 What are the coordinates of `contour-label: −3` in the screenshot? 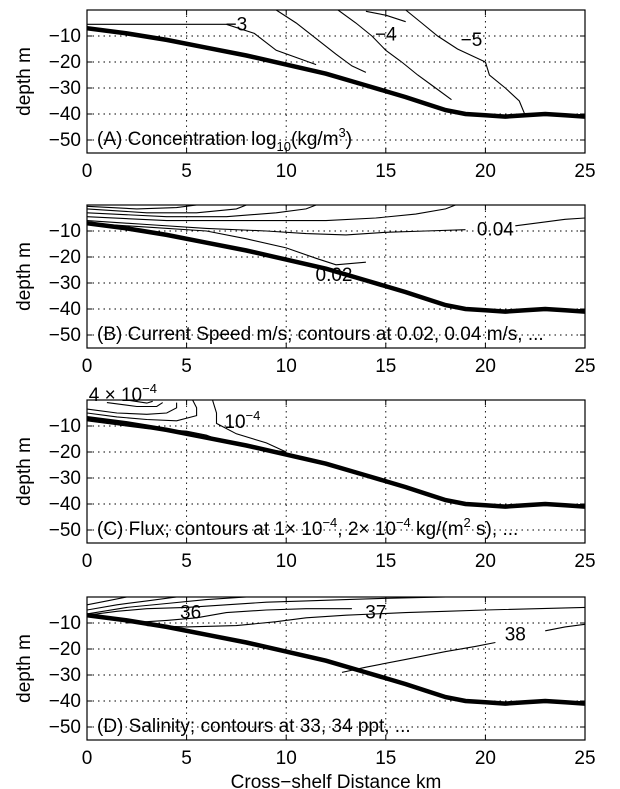 It's located at (237, 24).